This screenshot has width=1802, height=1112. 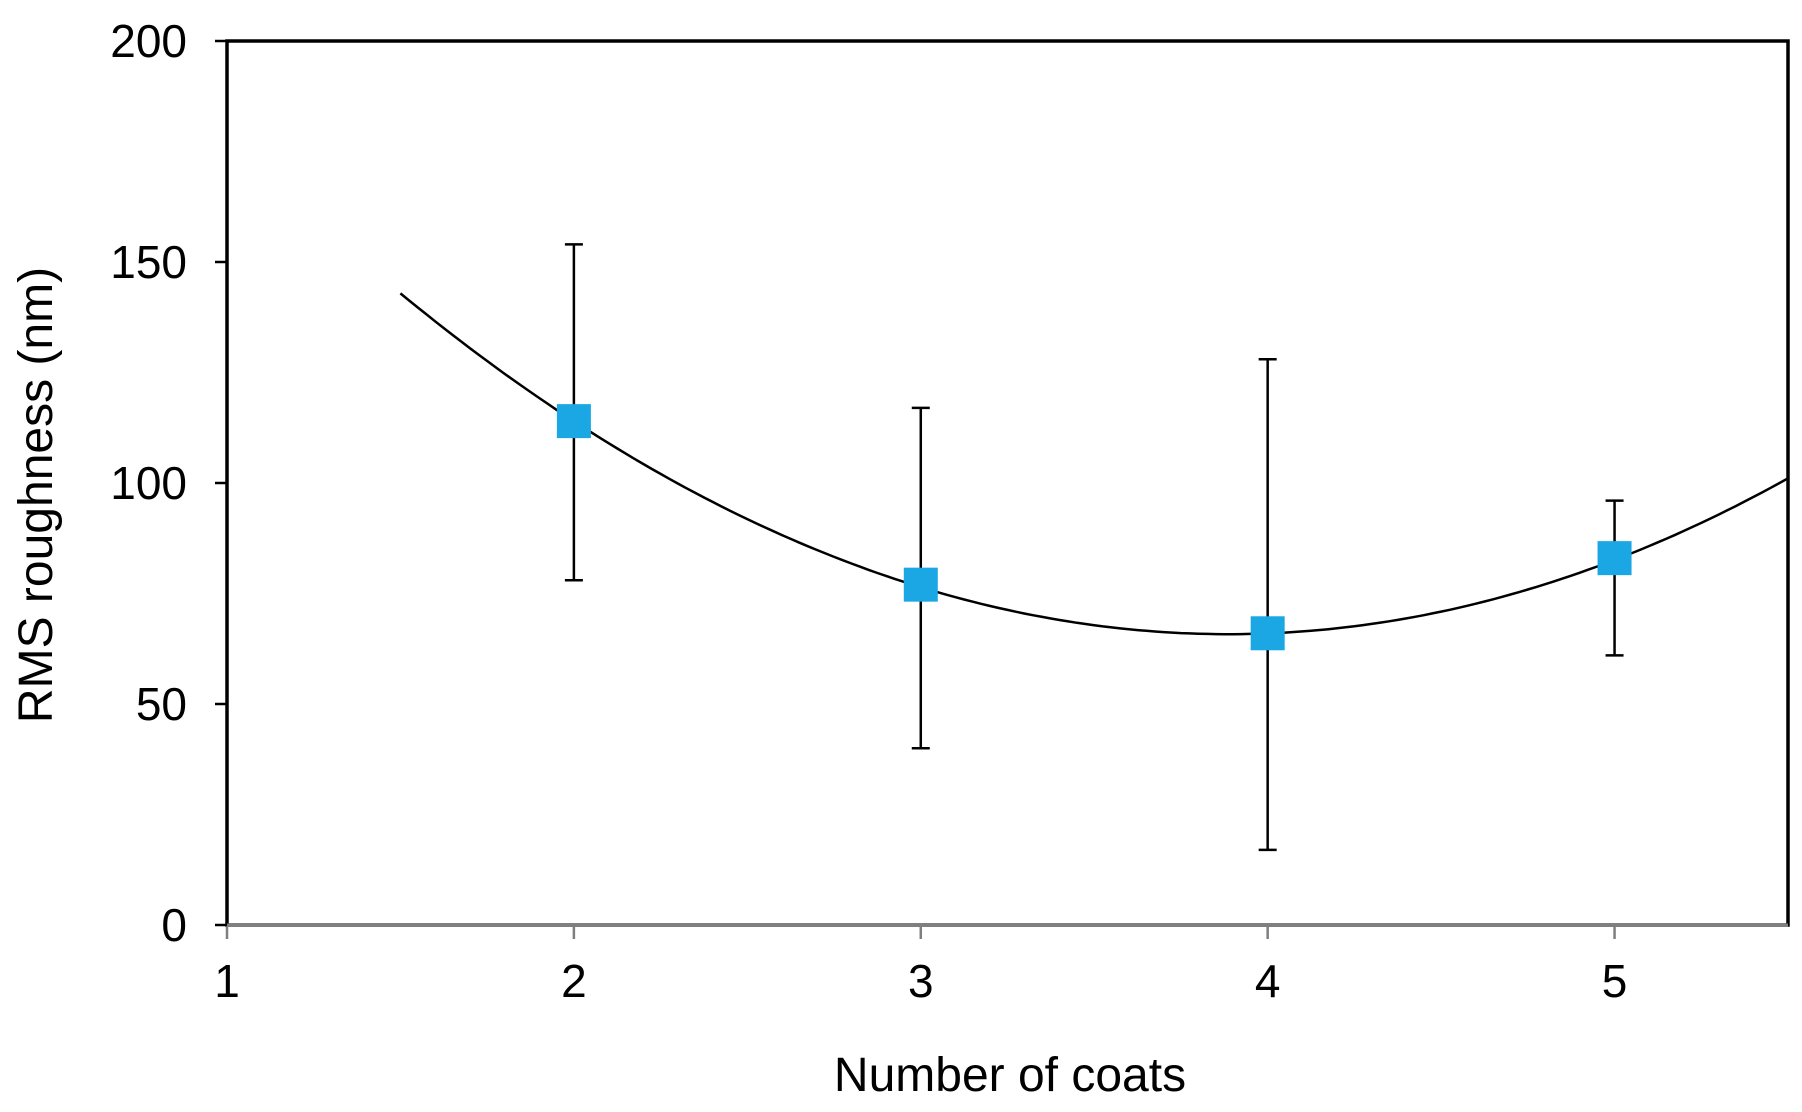 I want to click on x-tick-label: 3, so click(x=921, y=981).